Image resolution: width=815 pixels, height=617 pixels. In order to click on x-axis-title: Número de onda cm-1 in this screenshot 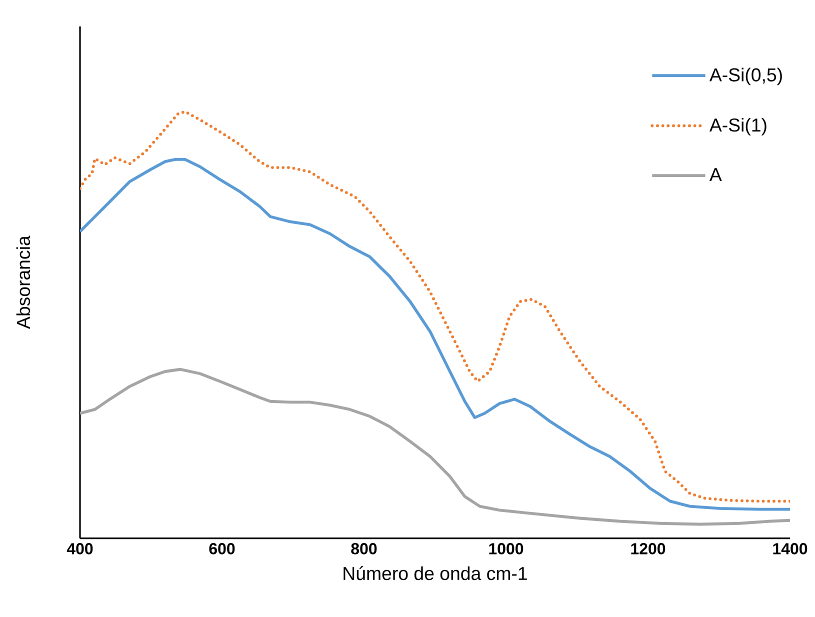, I will do `click(435, 573)`.